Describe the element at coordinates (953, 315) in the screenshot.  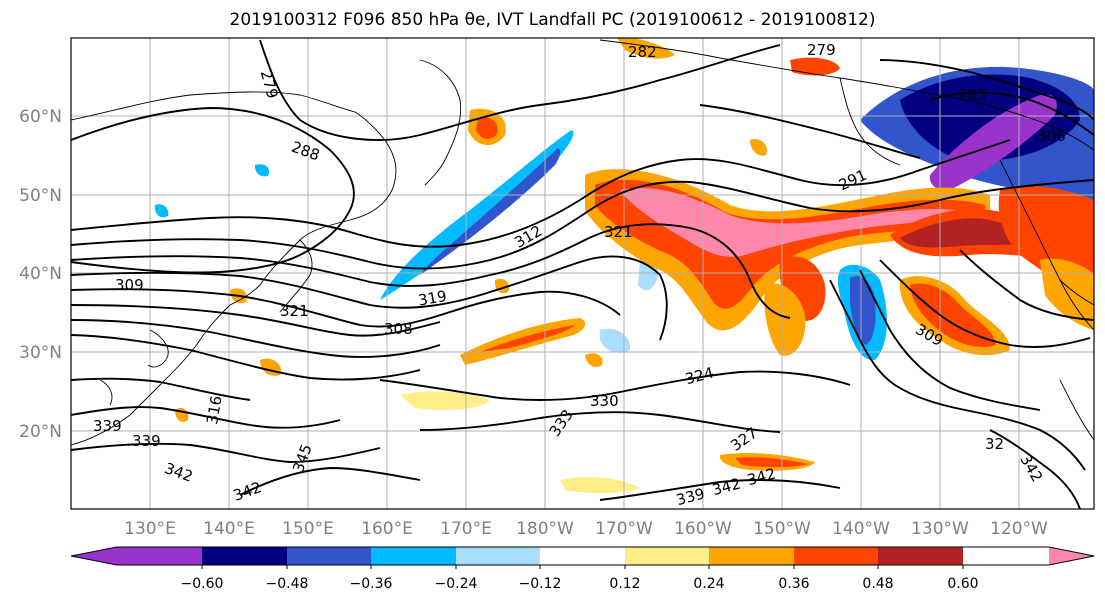
I see `shade-ca-red` at that location.